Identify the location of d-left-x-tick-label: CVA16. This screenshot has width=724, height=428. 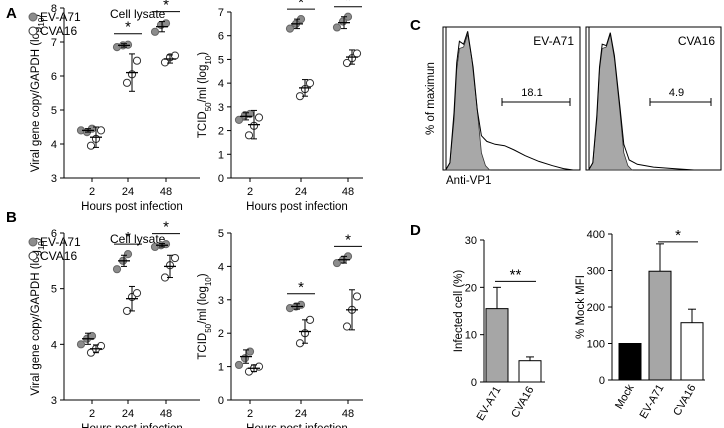
(522, 402).